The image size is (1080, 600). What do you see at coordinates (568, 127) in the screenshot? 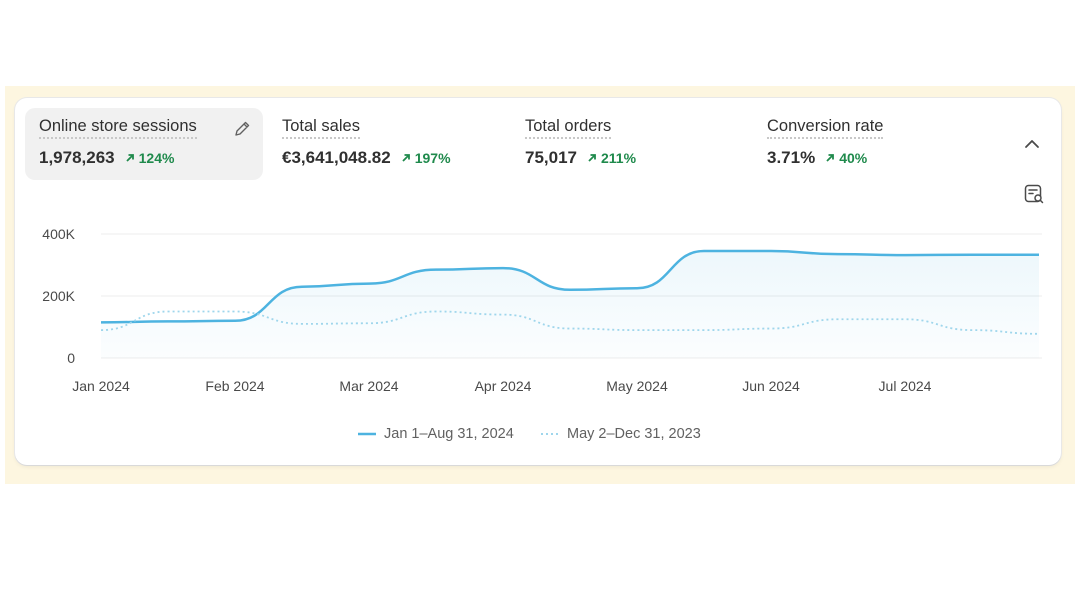
I see `metric-label: Total orders` at bounding box center [568, 127].